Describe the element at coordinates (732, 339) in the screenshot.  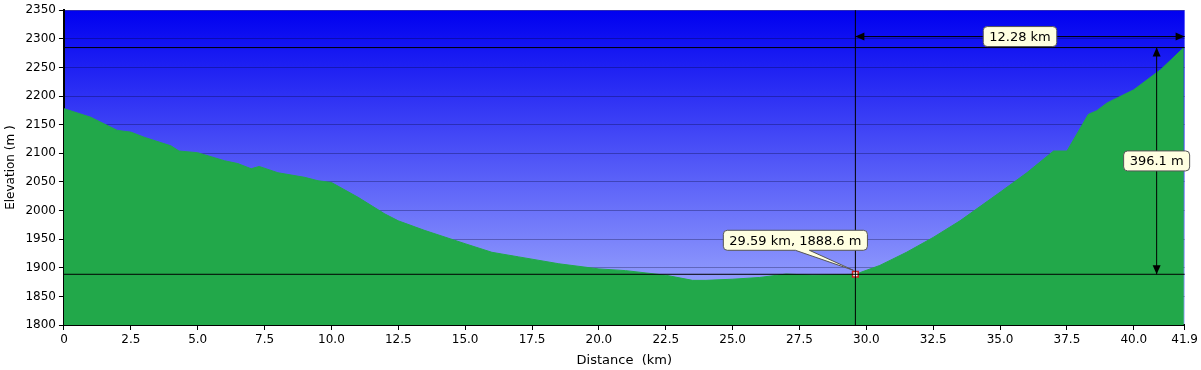
I see `x-tick-label: 25.0` at that location.